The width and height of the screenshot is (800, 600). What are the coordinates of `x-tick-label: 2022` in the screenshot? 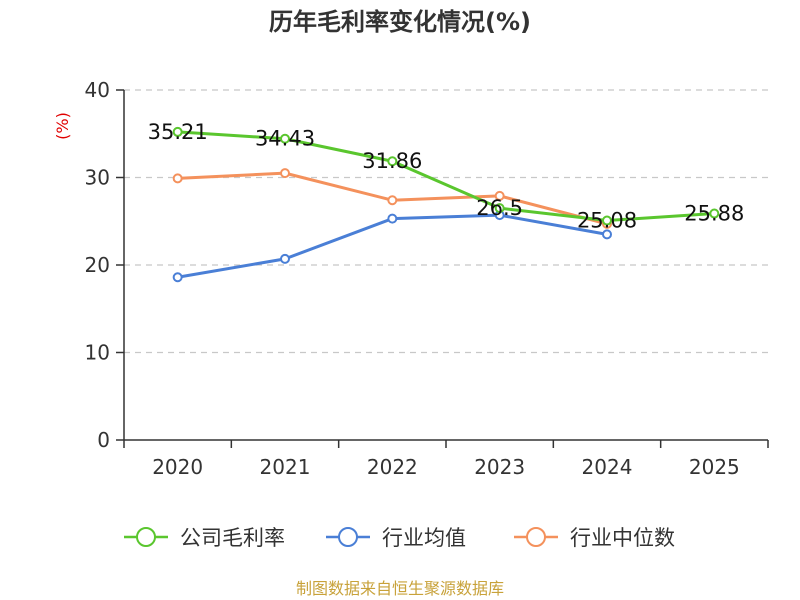 It's located at (392, 467).